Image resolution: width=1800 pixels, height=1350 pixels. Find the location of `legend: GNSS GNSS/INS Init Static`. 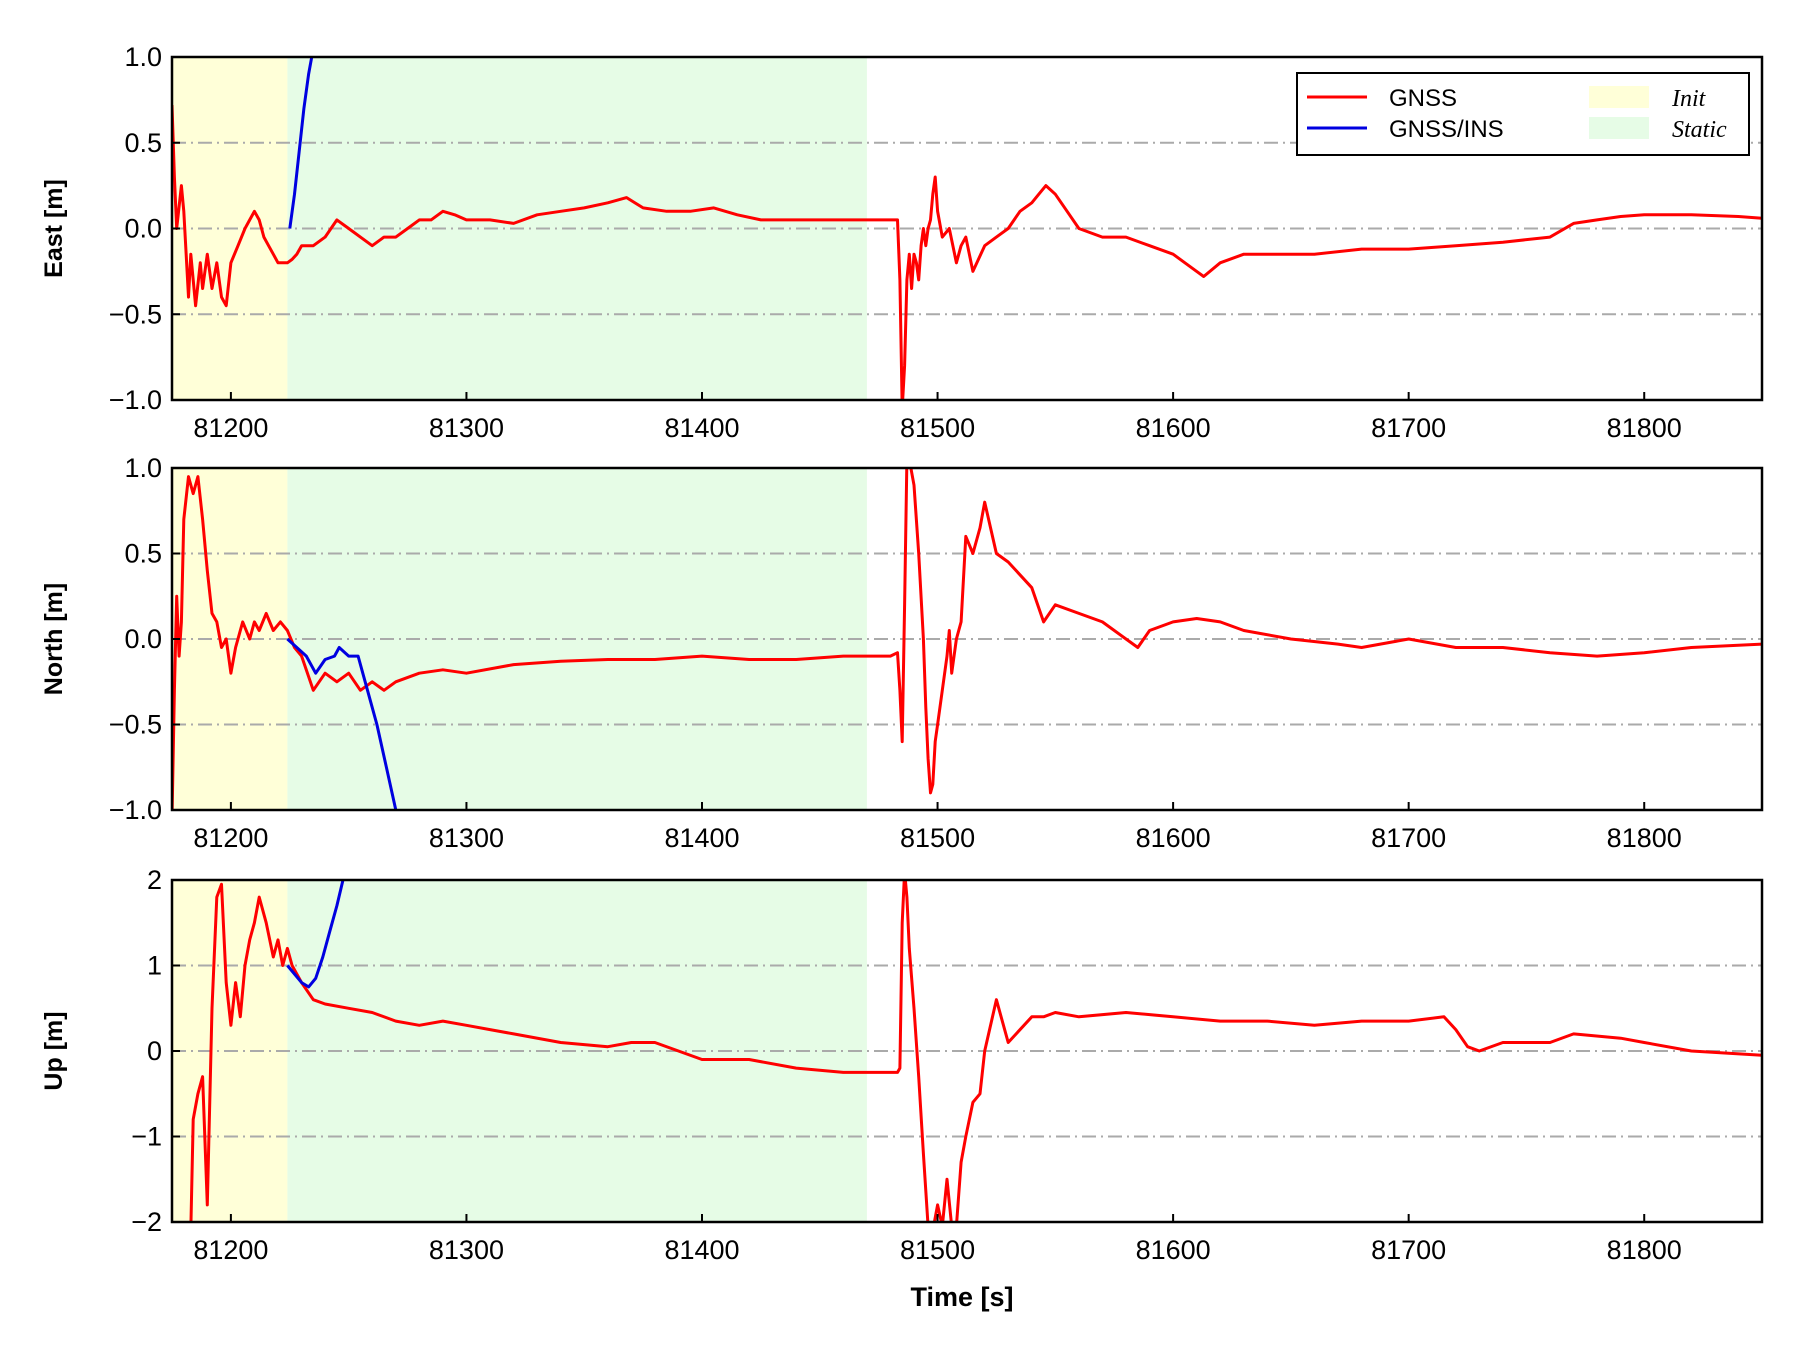

legend: GNSS GNSS/INS Init Static is located at coordinates (1523, 114).